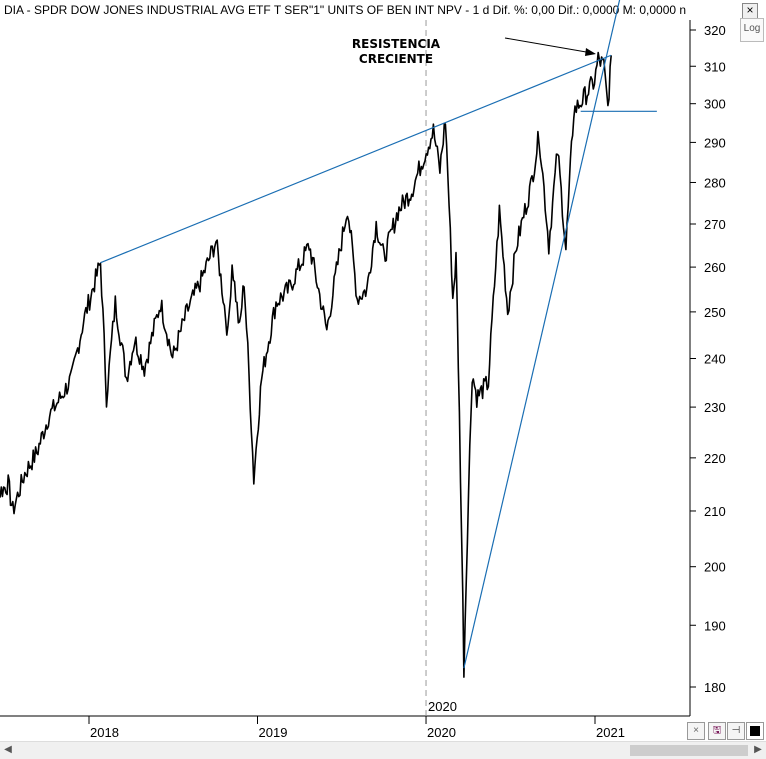  I want to click on color-swatch, so click(755, 731).